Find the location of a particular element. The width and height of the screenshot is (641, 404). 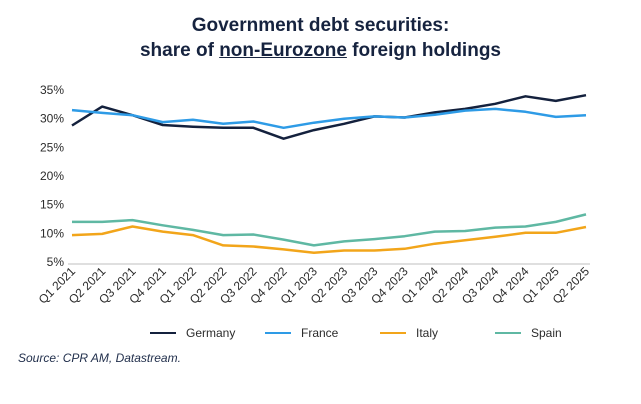

y-tick-label: 5% is located at coordinates (56, 262).